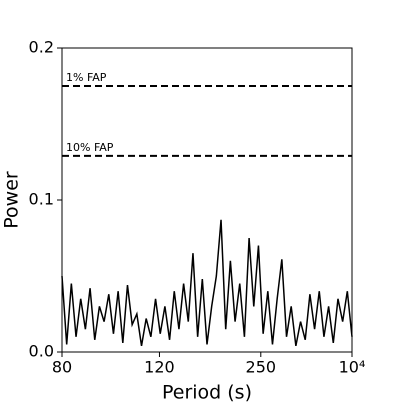 The width and height of the screenshot is (415, 415). I want to click on x-tick-label: 10⁴, so click(352, 367).